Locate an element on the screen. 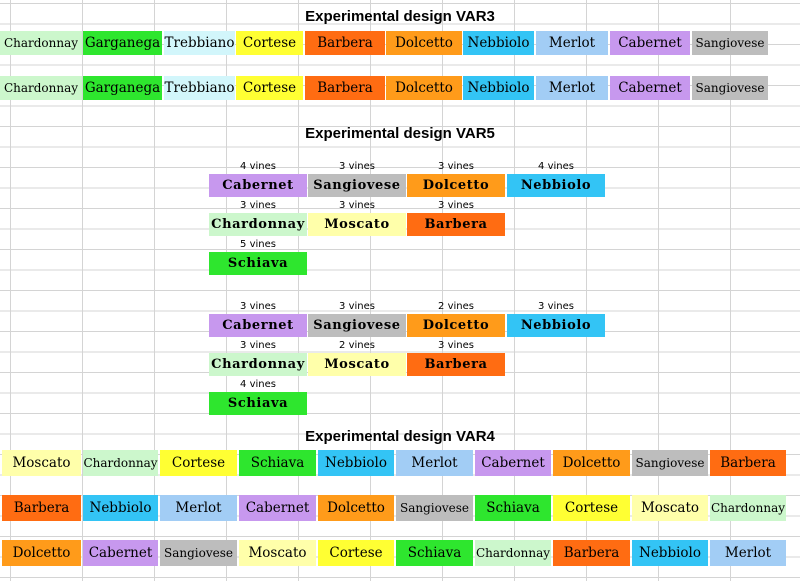  title-var3: Experimental design VAR3 is located at coordinates (400, 16).